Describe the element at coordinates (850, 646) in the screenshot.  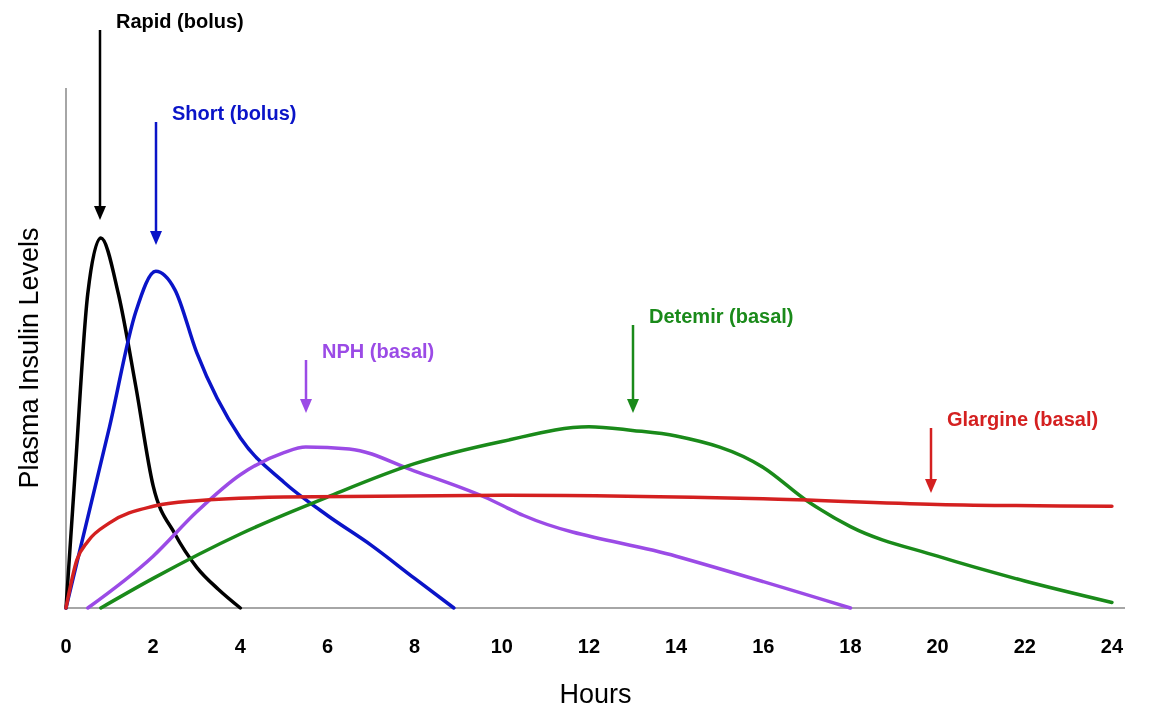
I see `x-tick-label: 18` at that location.